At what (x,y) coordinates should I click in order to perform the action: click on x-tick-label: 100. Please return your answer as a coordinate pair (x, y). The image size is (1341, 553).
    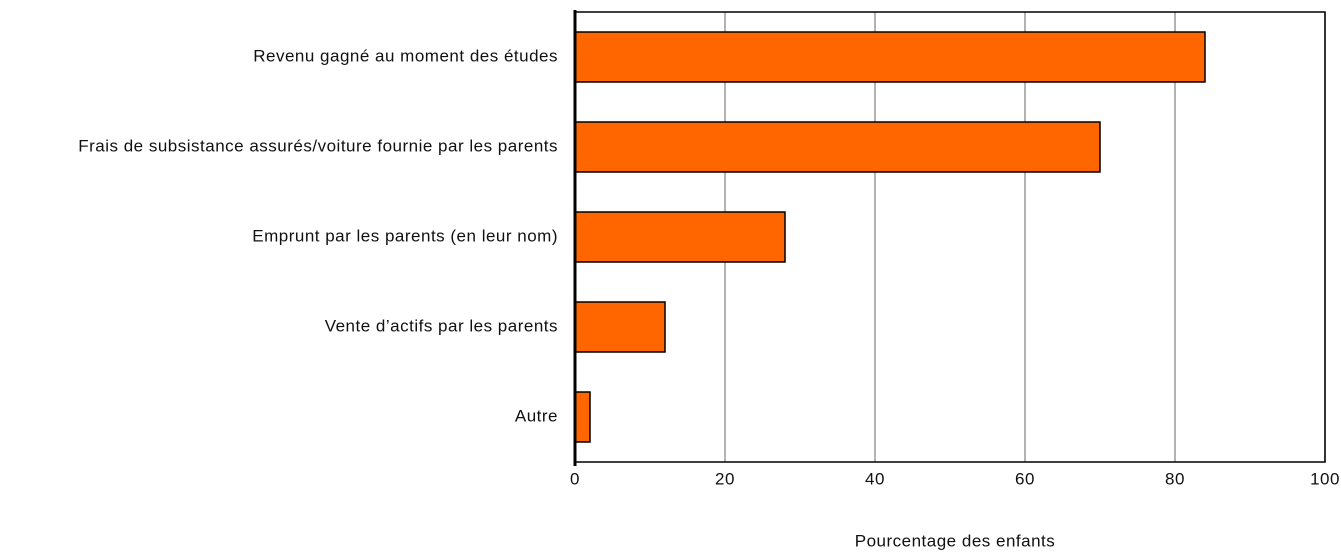
    Looking at the image, I should click on (1325, 478).